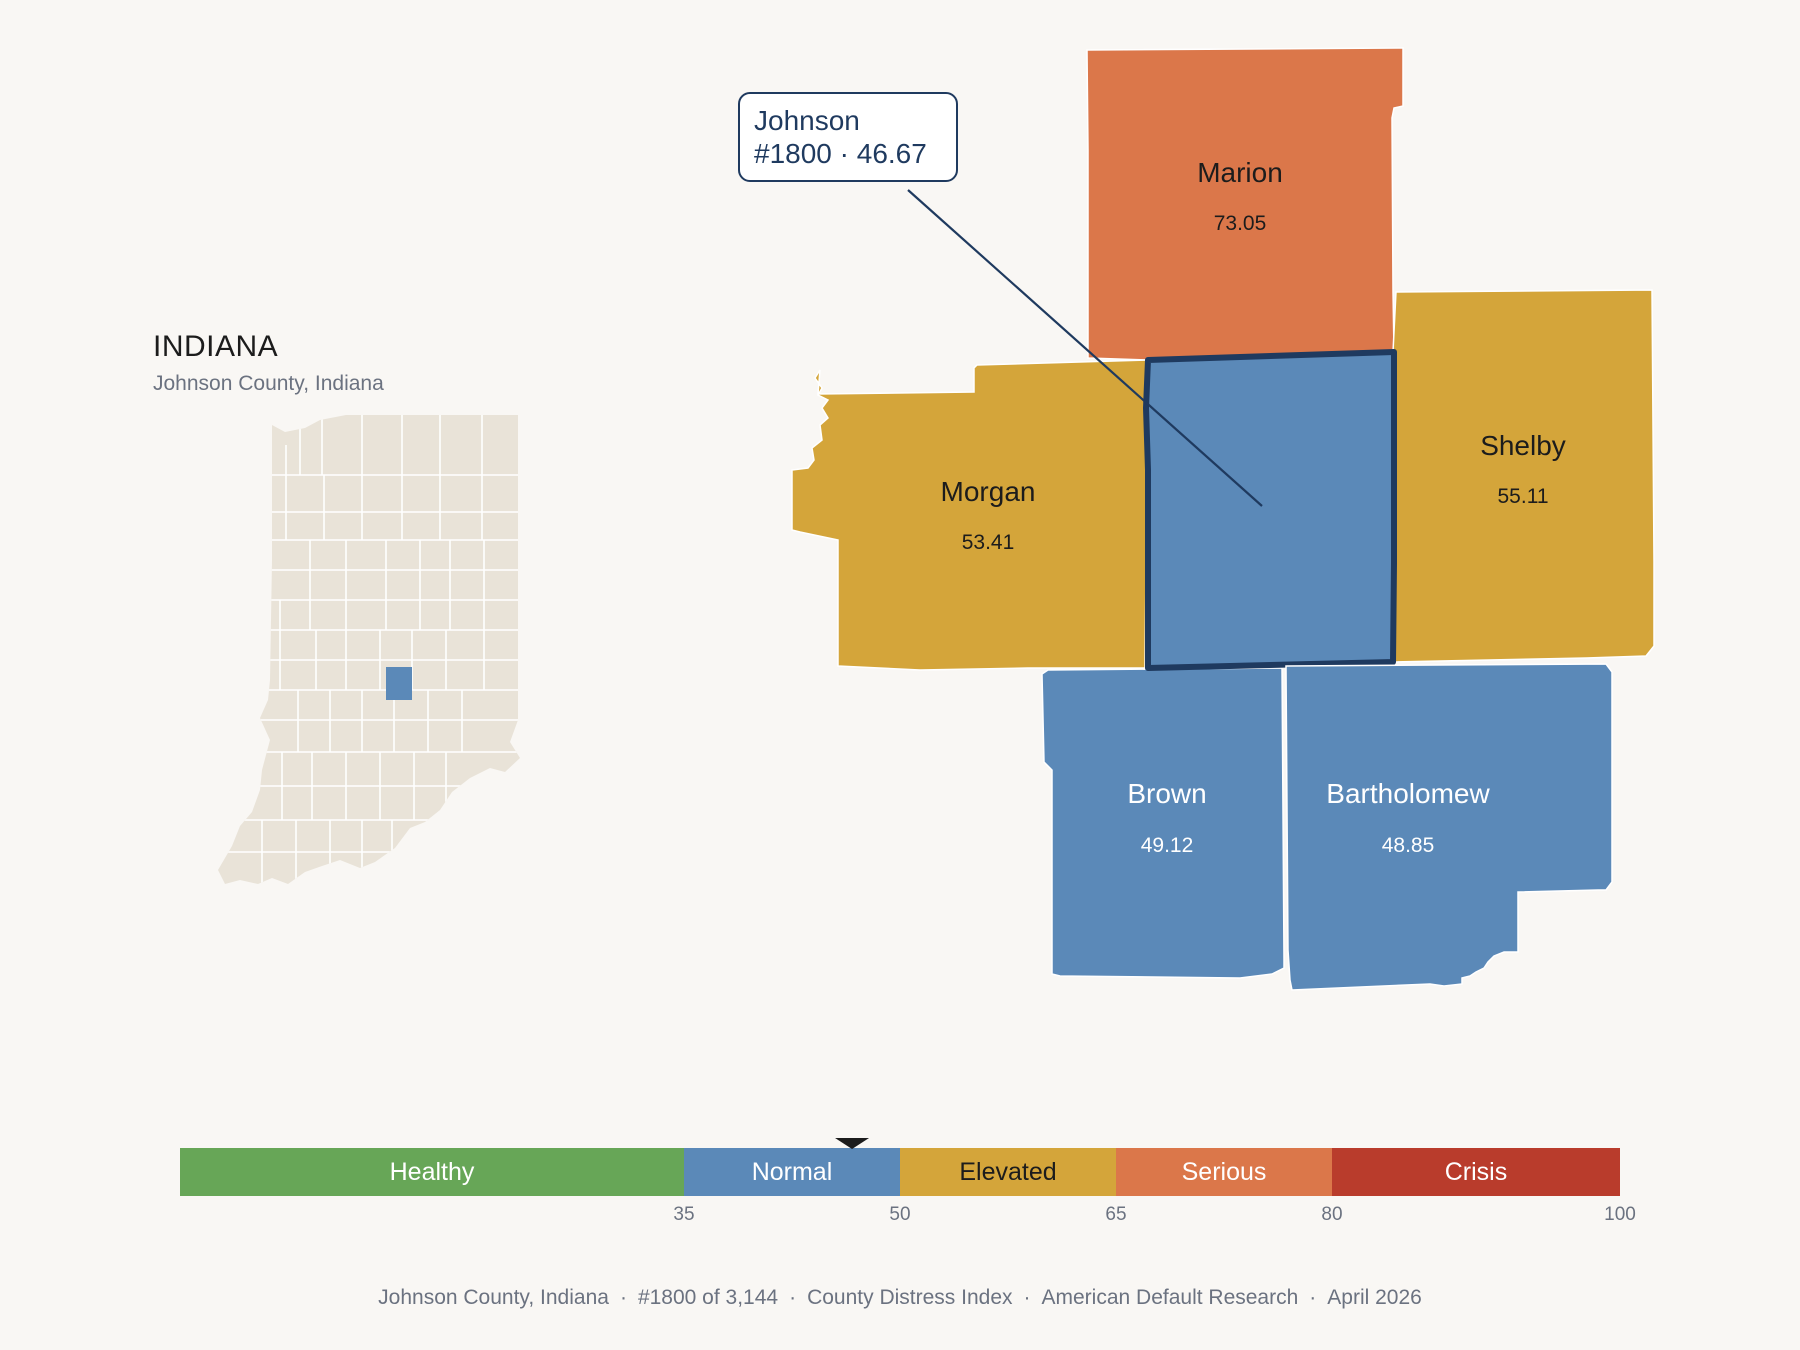 This screenshot has width=1800, height=1350. I want to click on callout-rank-value: #1800 · 46.67, so click(840, 153).